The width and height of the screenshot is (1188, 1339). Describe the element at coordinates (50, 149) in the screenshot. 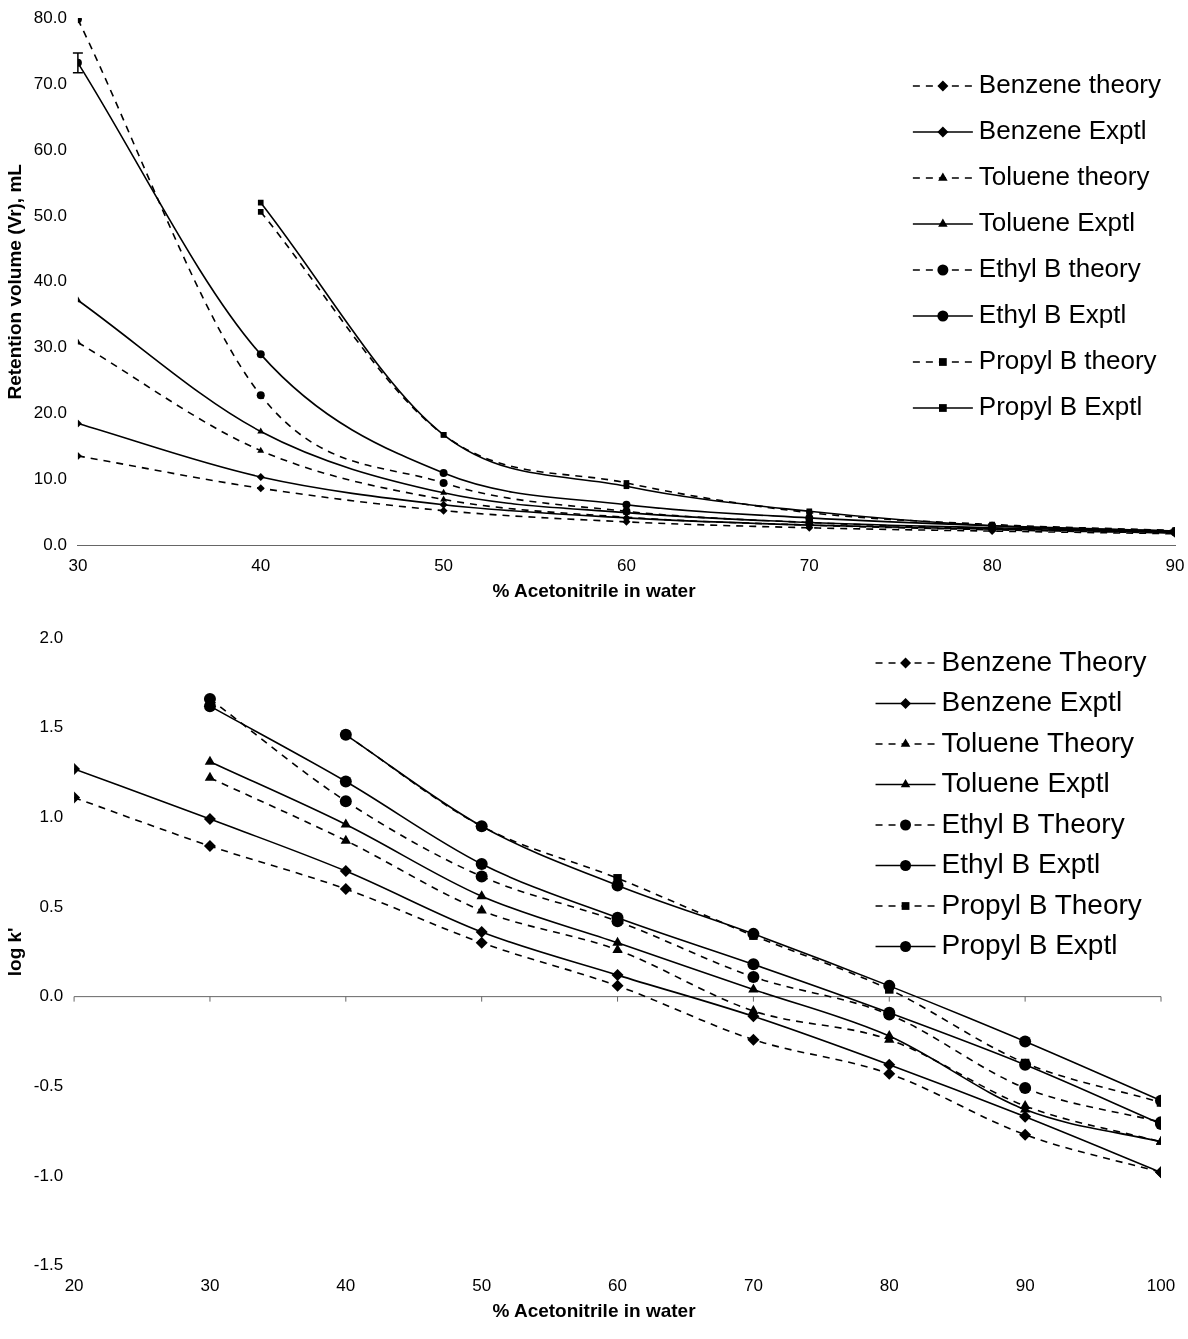

I see `y-tick-label: 60.0` at that location.